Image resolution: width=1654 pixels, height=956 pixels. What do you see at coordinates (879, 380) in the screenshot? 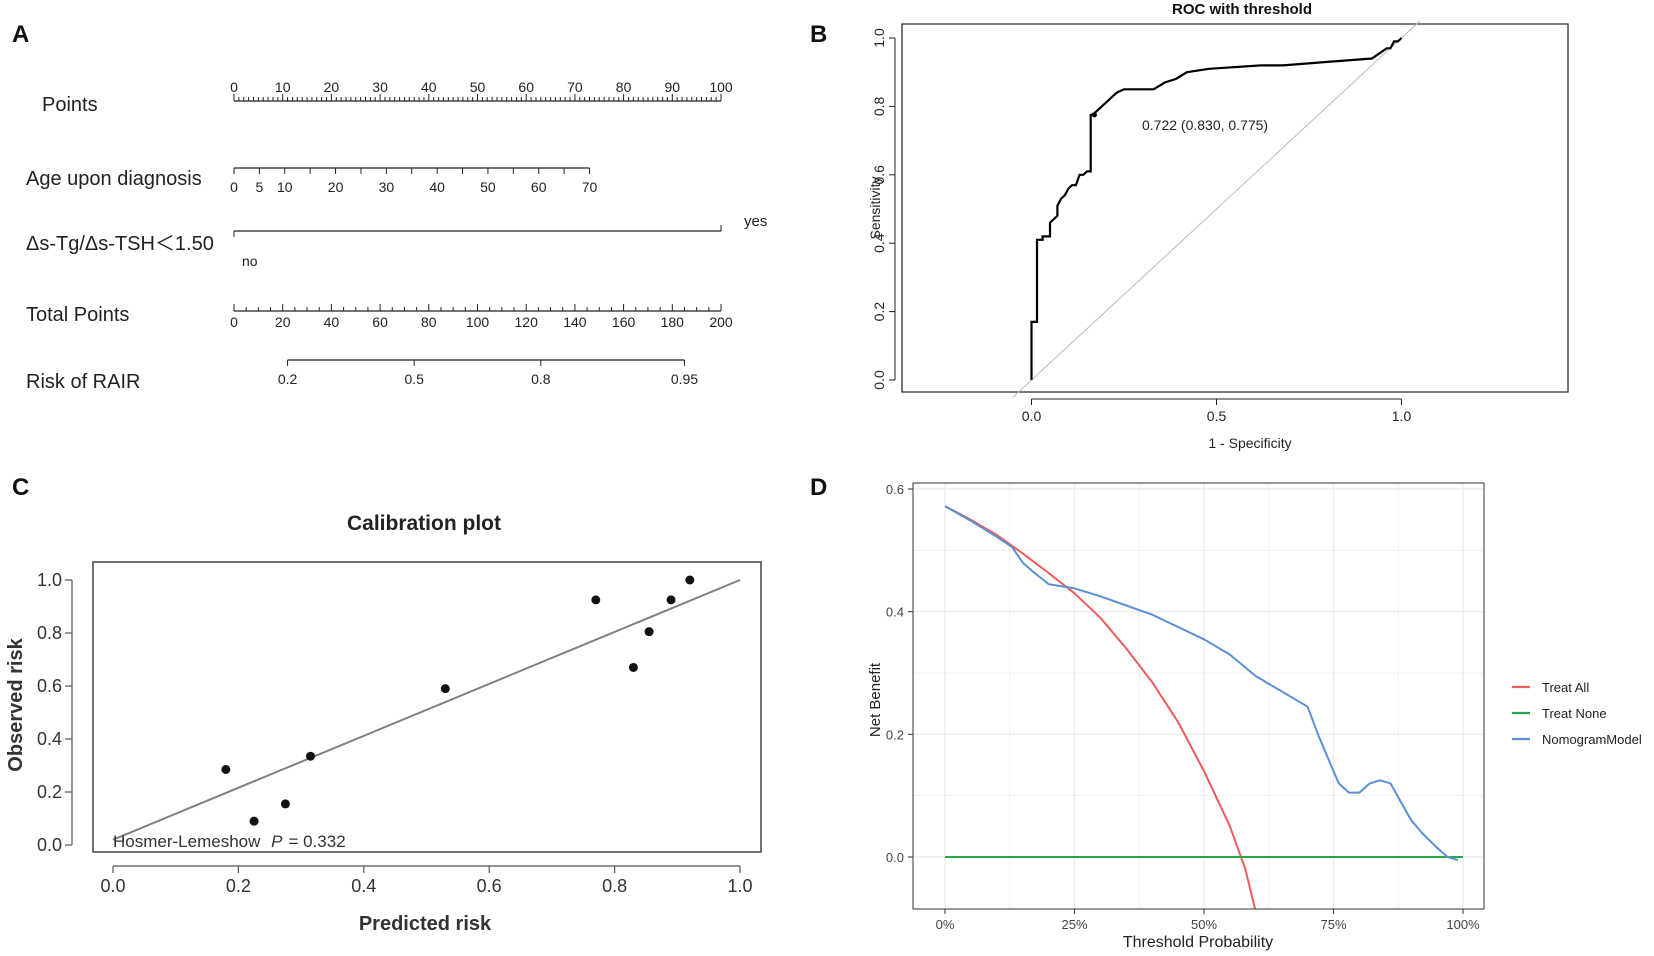
I see `roc-y-tick-label: 0.0` at bounding box center [879, 380].